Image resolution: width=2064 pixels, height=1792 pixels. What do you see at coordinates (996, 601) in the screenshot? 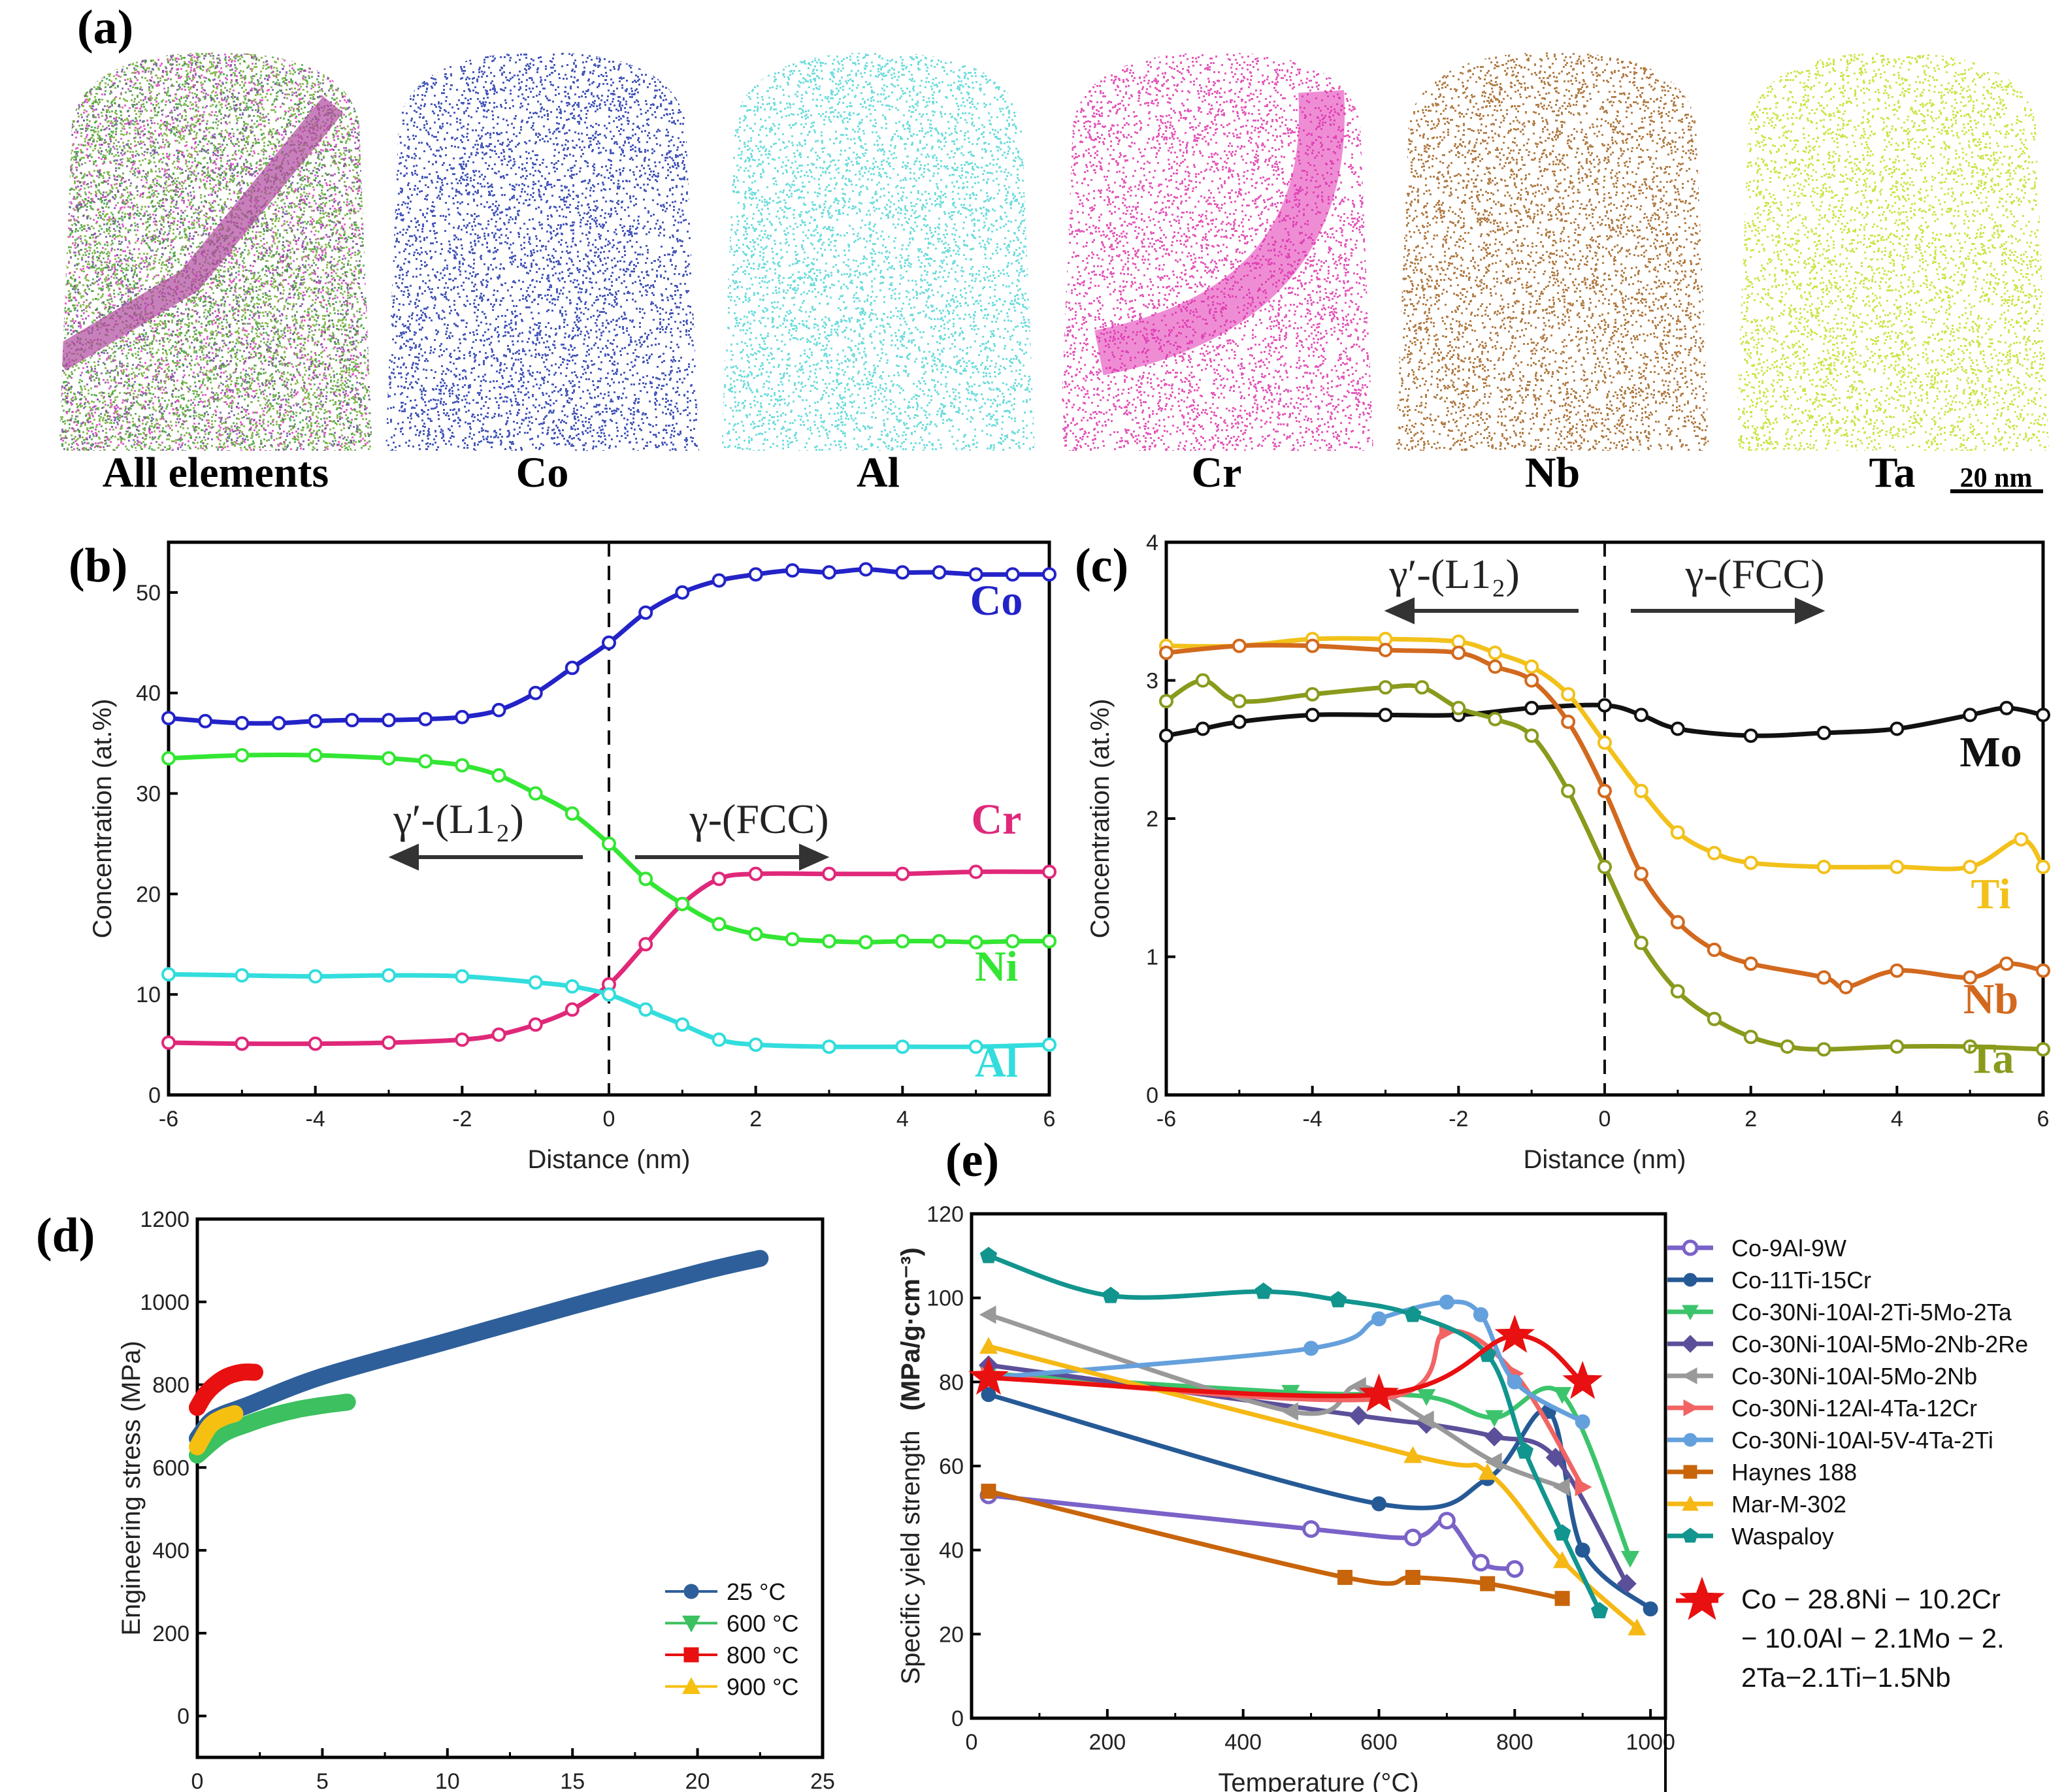
I see `series-label: Co` at bounding box center [996, 601].